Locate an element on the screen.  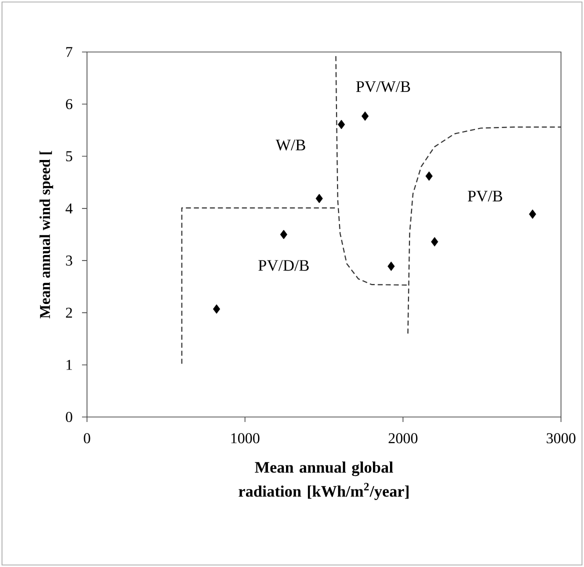
annotation: PV/W/B is located at coordinates (383, 86).